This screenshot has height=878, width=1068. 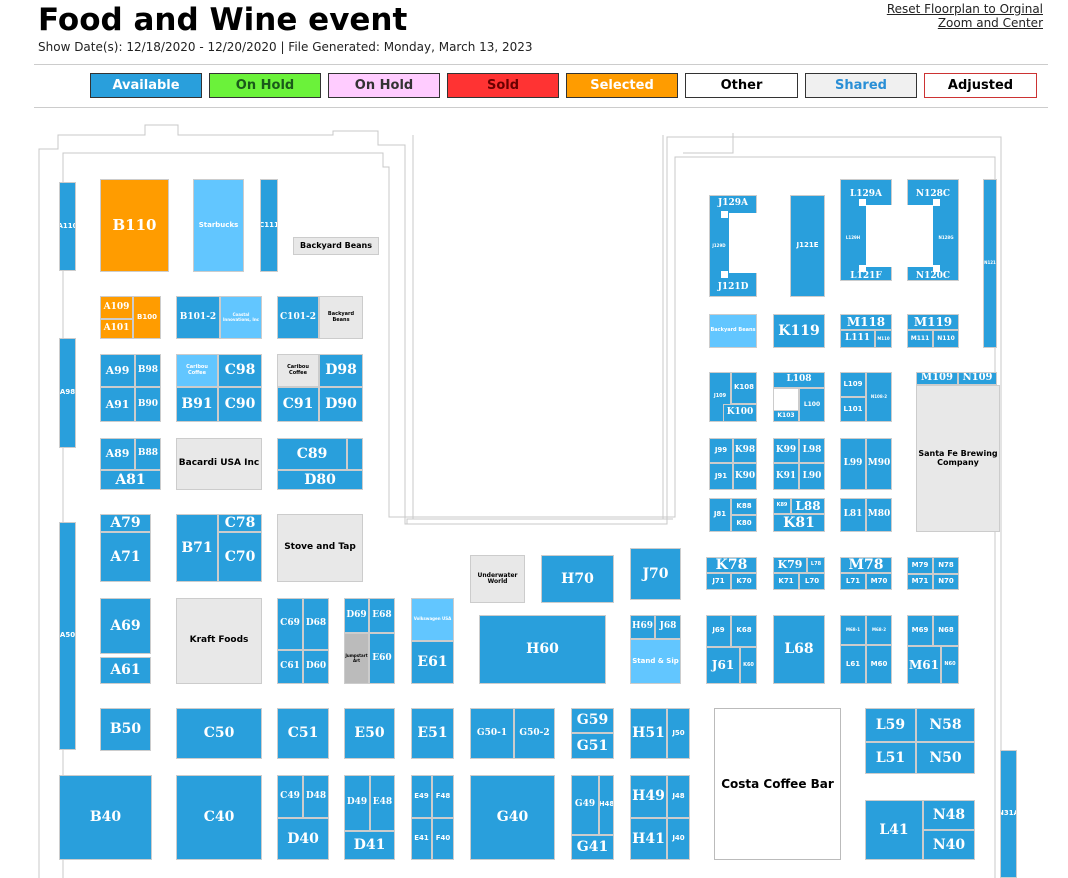 I want to click on booth-bacardi: Bacardi USA Inc, so click(x=219, y=464).